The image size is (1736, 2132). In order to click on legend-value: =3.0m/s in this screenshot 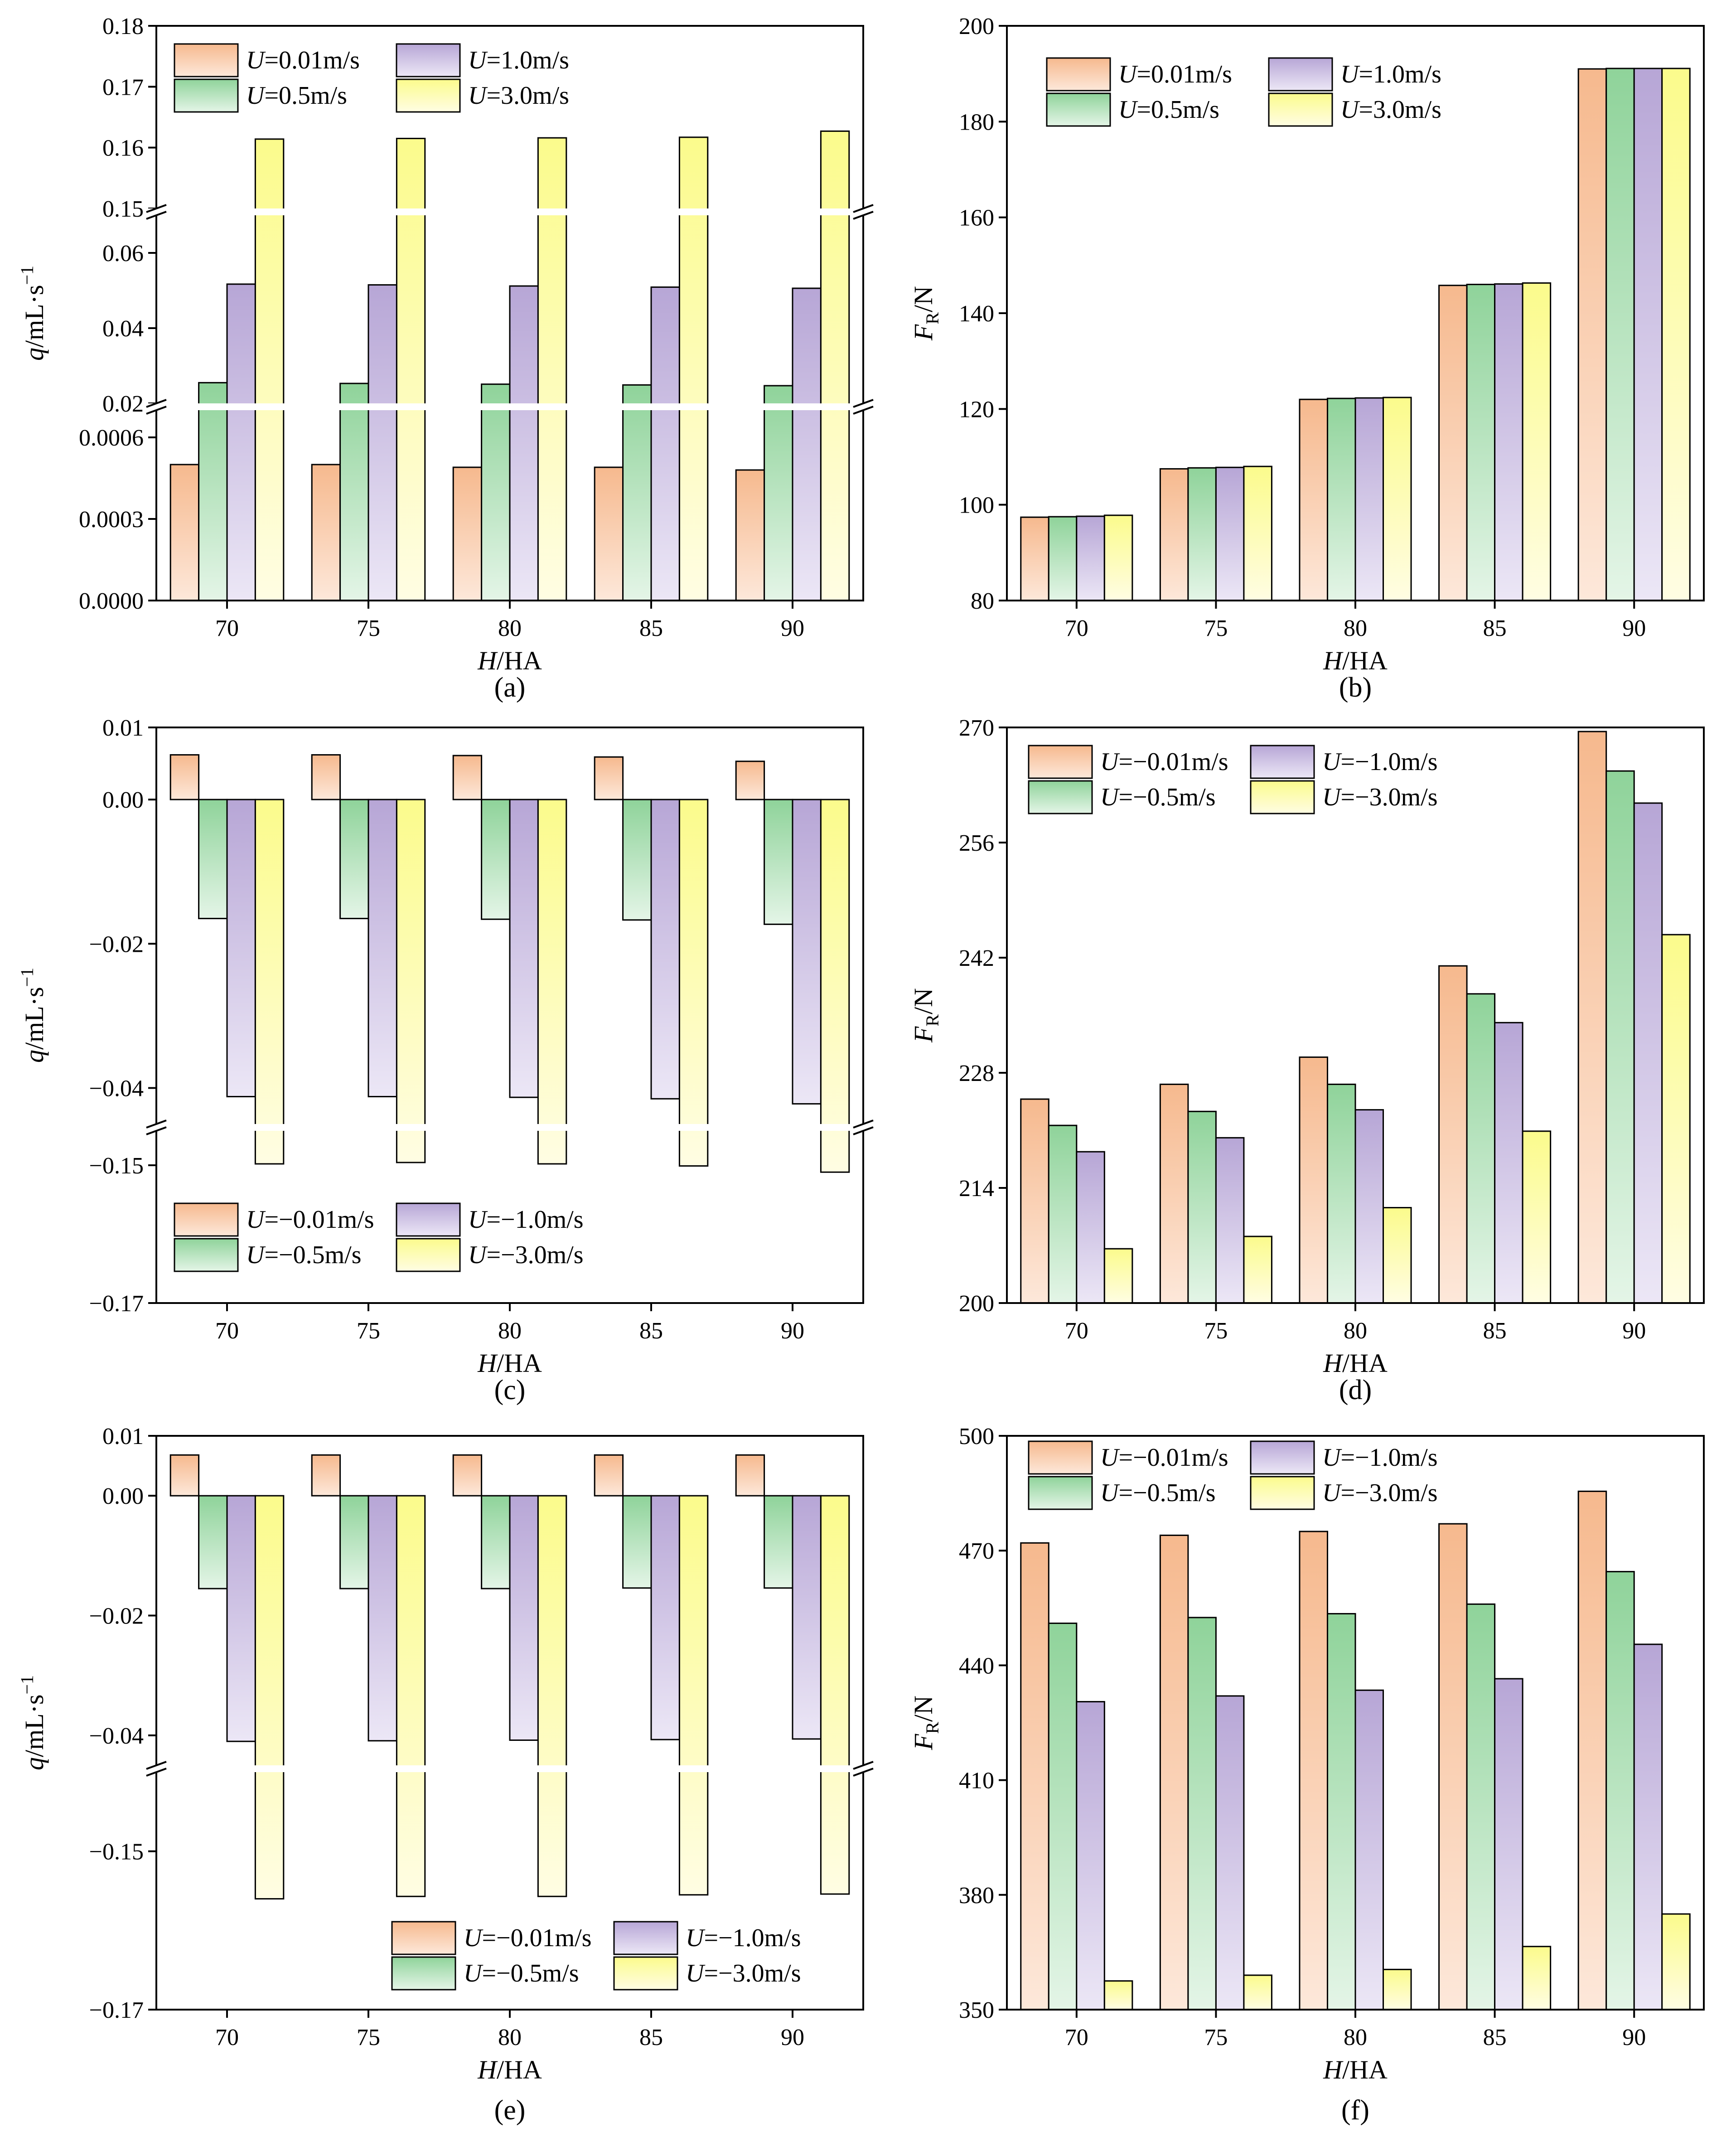, I will do `click(527, 96)`.